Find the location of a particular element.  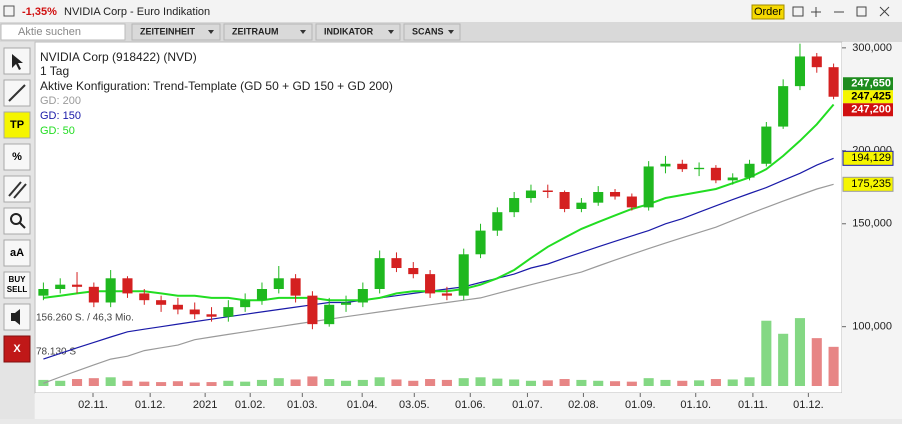

menu-label: ZEITEINHEIT is located at coordinates (168, 31).